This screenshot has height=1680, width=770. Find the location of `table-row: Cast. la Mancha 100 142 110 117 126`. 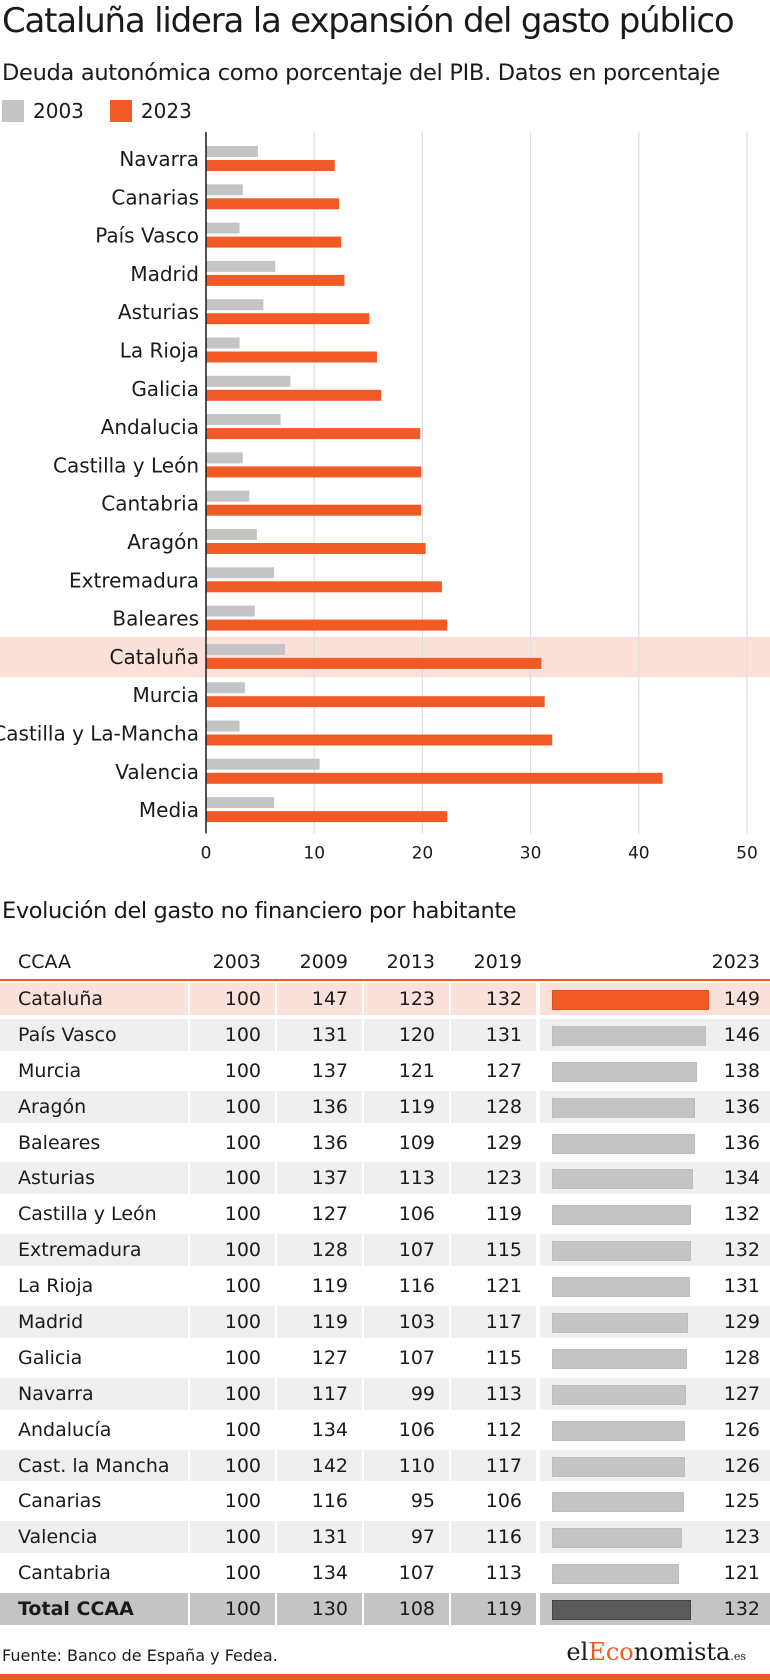

table-row: Cast. la Mancha 100 142 110 117 126 is located at coordinates (385, 1466).